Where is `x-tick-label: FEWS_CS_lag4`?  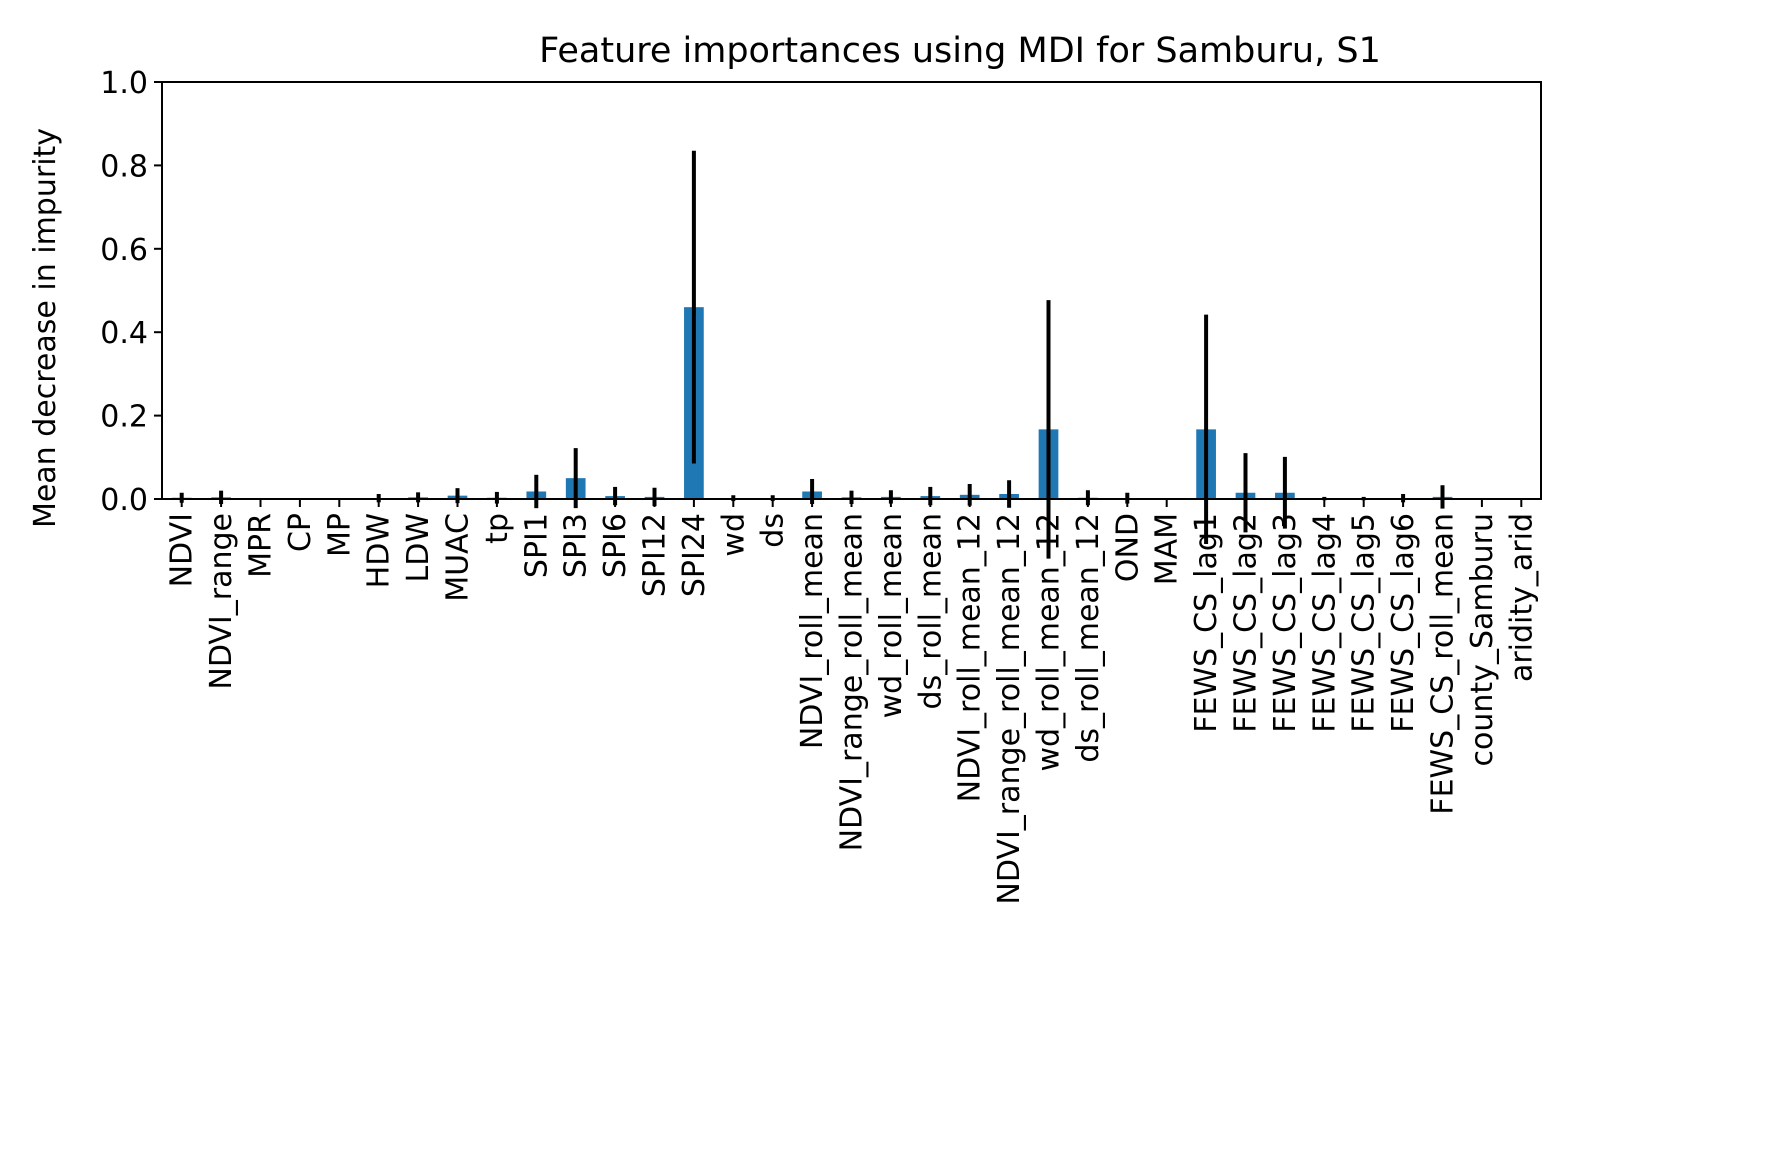 x-tick-label: FEWS_CS_lag4 is located at coordinates (1324, 623).